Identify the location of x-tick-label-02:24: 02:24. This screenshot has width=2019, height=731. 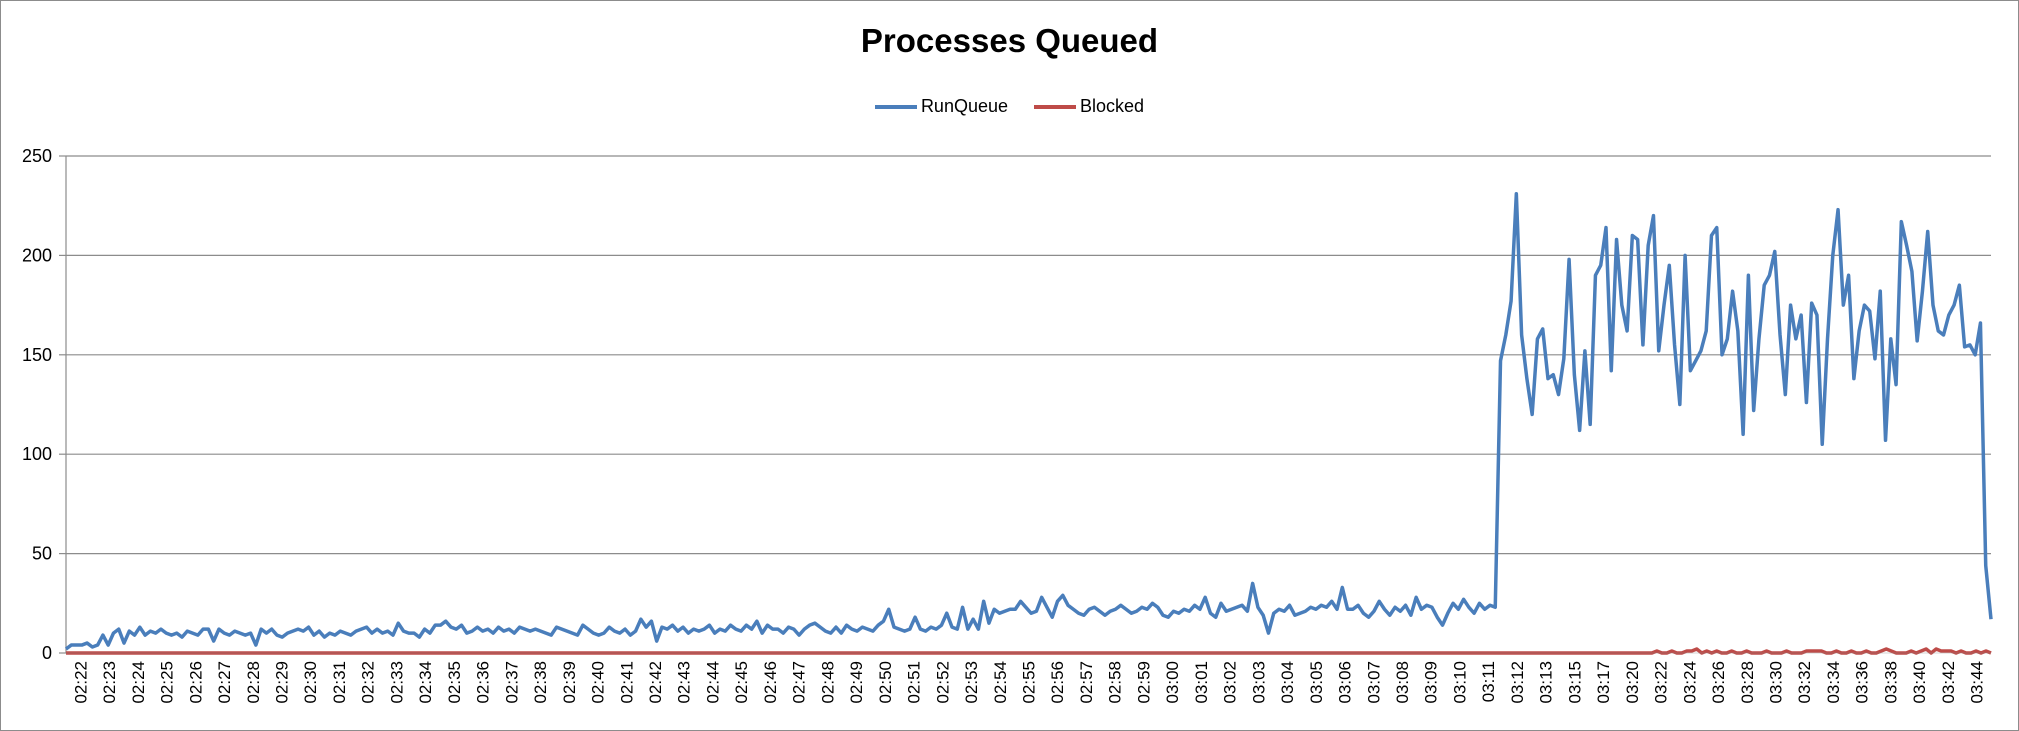
(138, 682).